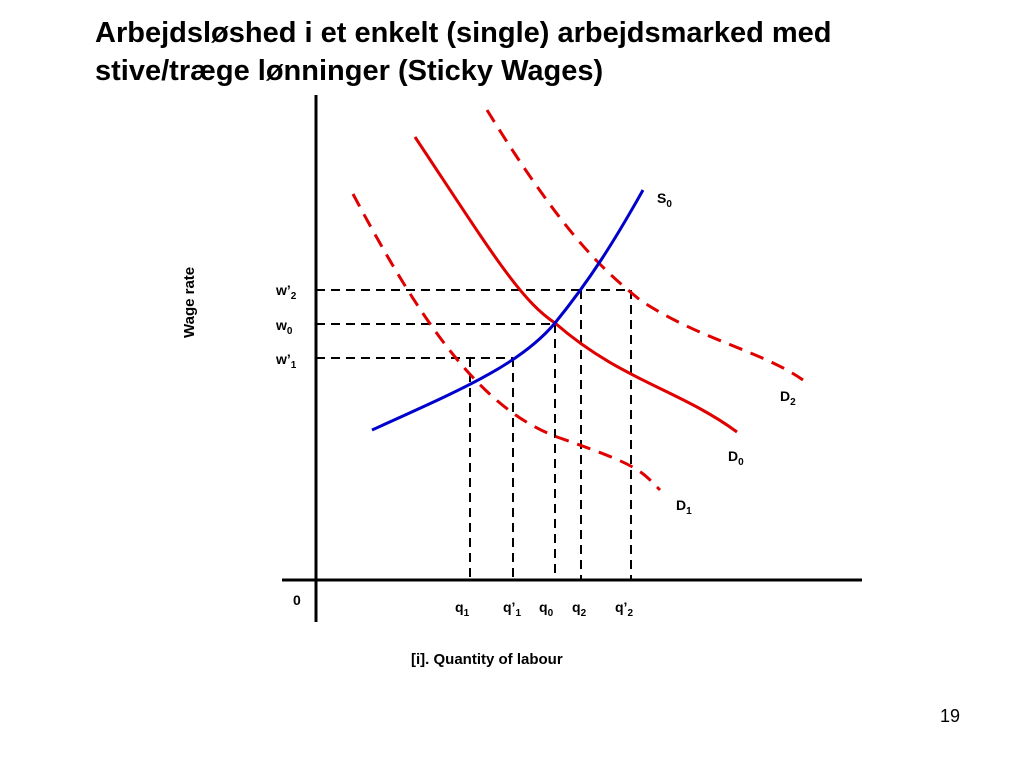 The width and height of the screenshot is (1024, 768). I want to click on origin-label: 0, so click(297, 600).